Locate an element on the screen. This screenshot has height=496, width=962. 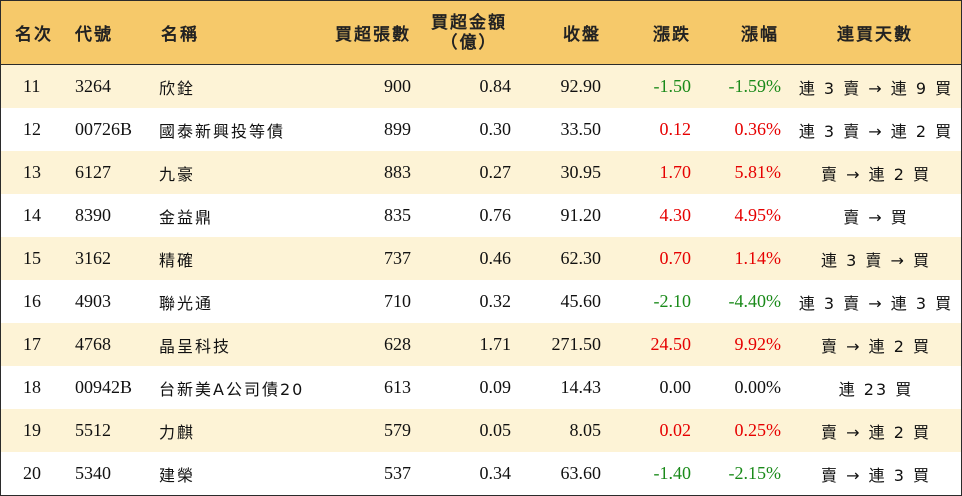
header-close: 收盤 is located at coordinates (582, 35).